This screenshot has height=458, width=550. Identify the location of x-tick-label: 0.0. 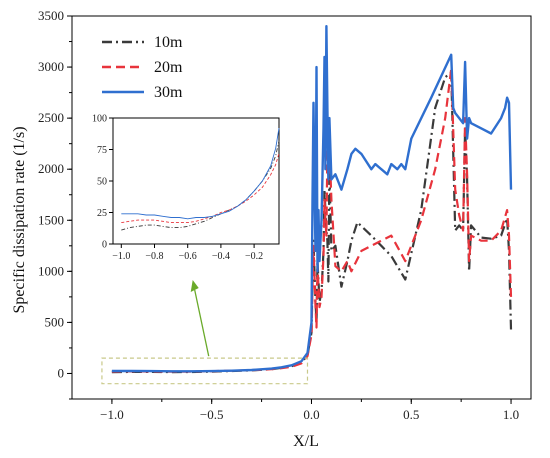
(311, 414).